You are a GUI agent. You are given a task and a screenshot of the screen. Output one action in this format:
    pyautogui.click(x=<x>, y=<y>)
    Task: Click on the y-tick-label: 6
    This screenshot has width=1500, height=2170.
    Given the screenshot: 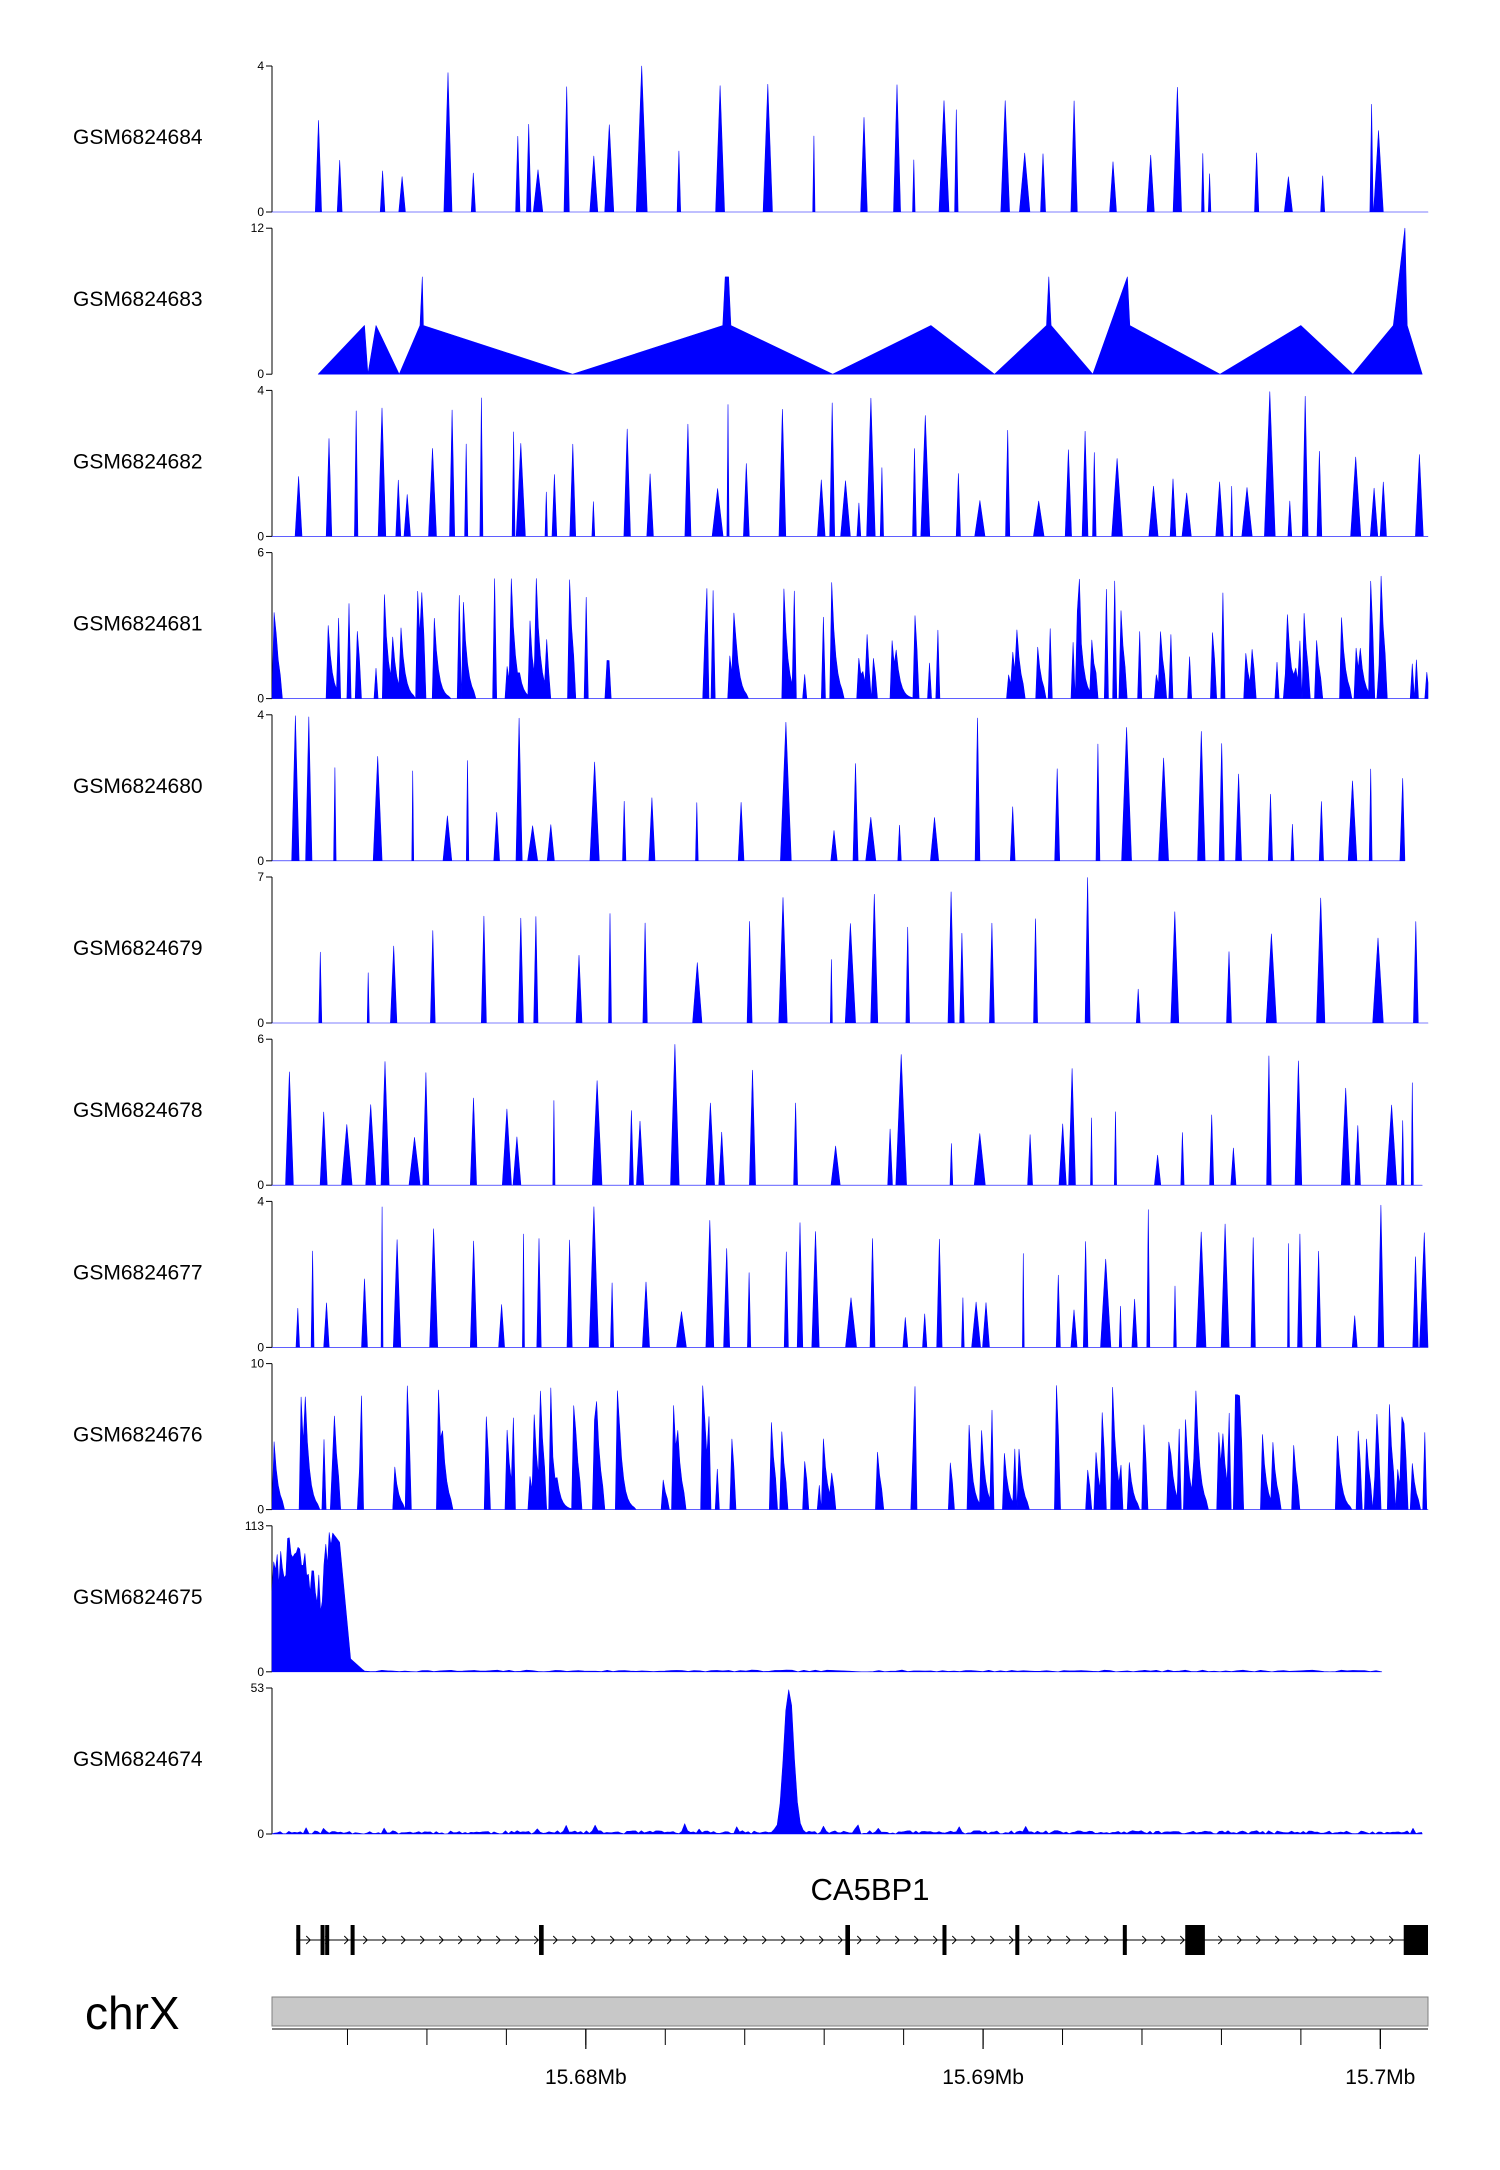 What is the action you would take?
    pyautogui.click(x=260, y=553)
    